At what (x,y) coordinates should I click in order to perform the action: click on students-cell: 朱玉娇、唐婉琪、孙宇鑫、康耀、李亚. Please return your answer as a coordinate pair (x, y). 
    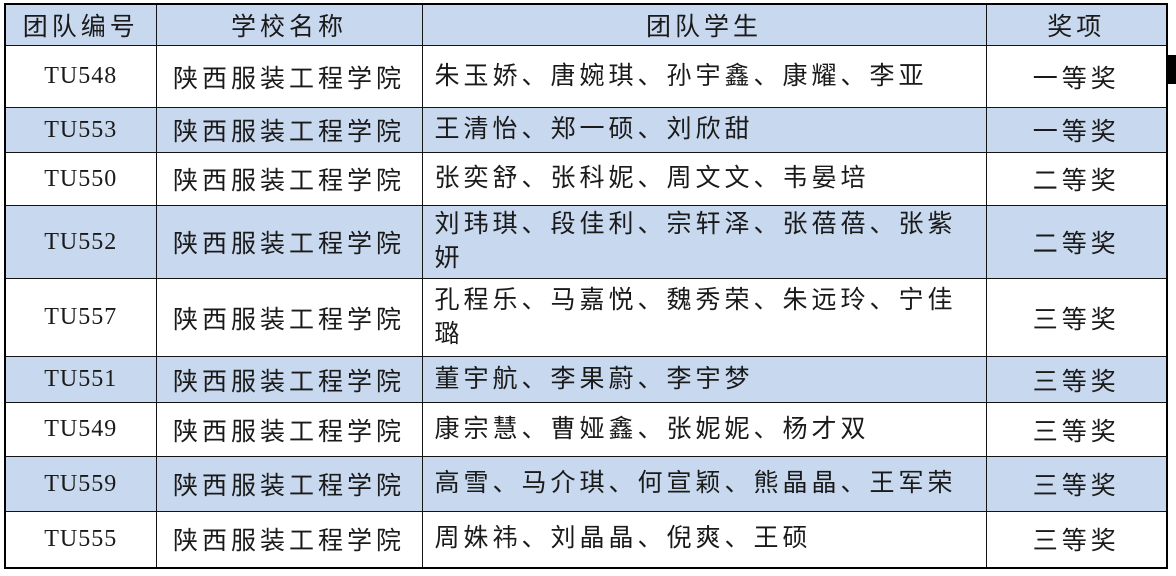
    Looking at the image, I should click on (704, 76).